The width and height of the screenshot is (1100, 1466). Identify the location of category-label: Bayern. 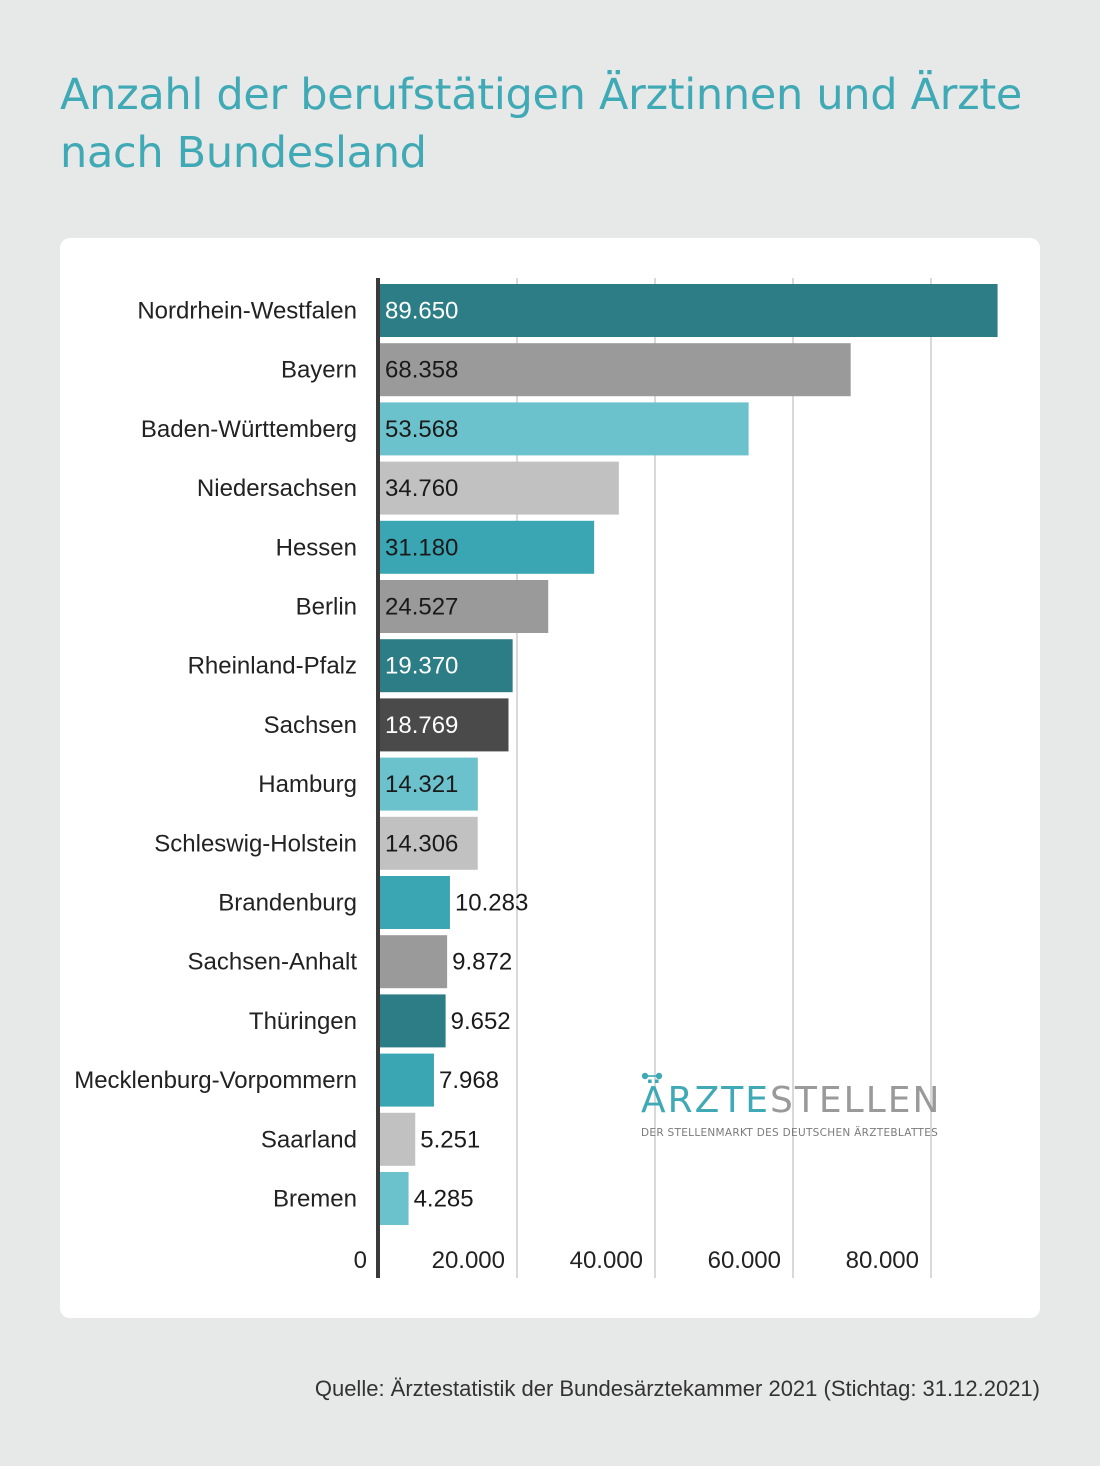
(319, 370).